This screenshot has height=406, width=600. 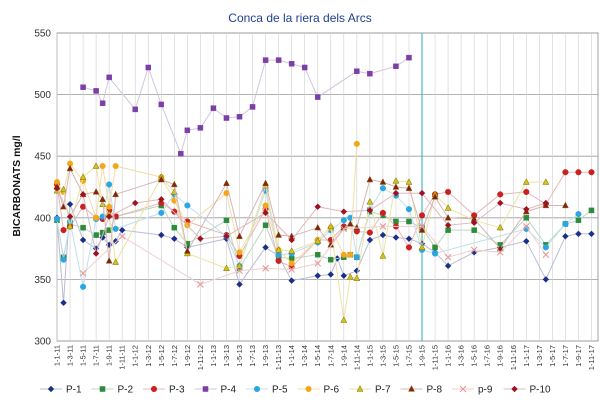 I want to click on x-tick-label: 1-5-16, so click(x=474, y=356).